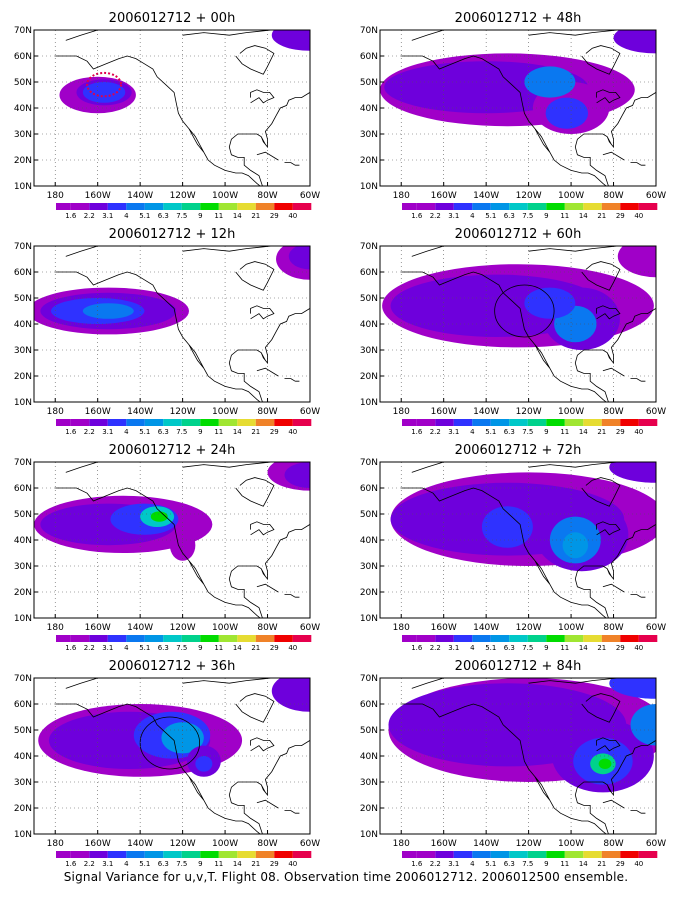 The width and height of the screenshot is (692, 900). I want to click on colorbar: 1.6 2.2 3.1 4 5.1 6.3 7.5 9 11 14 21 29 40, so click(530, 859).